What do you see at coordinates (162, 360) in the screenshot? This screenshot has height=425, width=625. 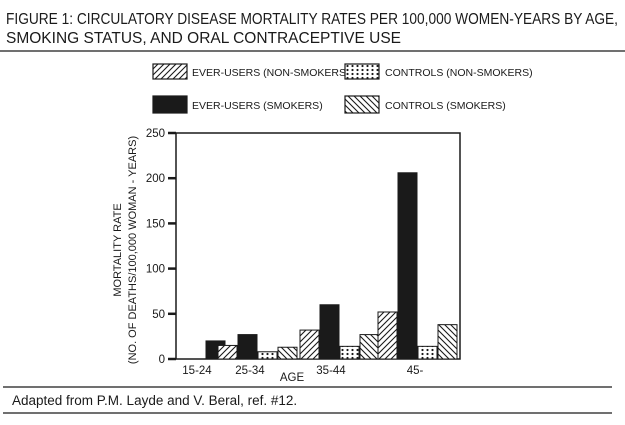 I see `y-tick-label-0: 0` at bounding box center [162, 360].